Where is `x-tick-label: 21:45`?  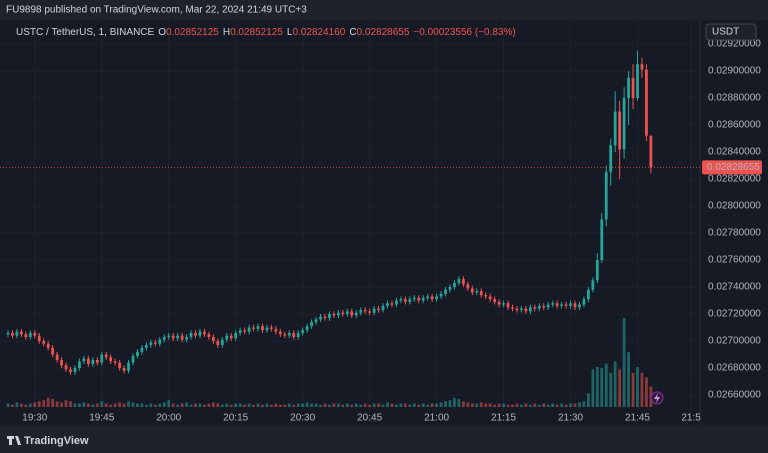 x-tick-label: 21:45 is located at coordinates (637, 418).